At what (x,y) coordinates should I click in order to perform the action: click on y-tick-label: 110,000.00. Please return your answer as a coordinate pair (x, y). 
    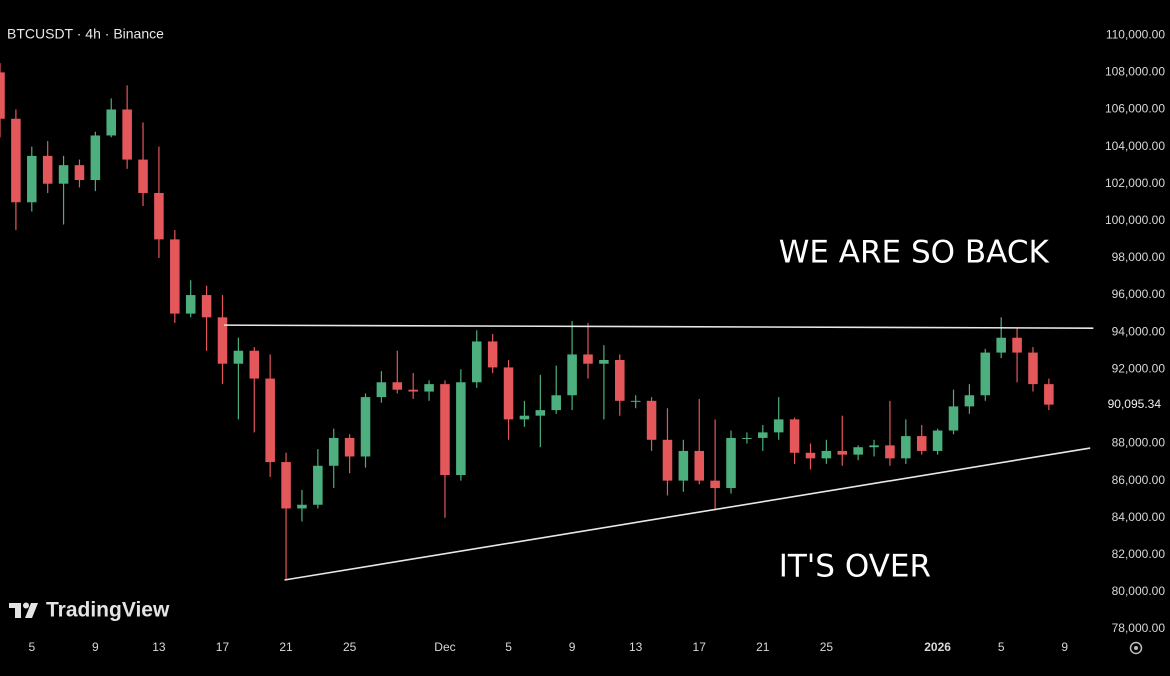
    Looking at the image, I should click on (1135, 34).